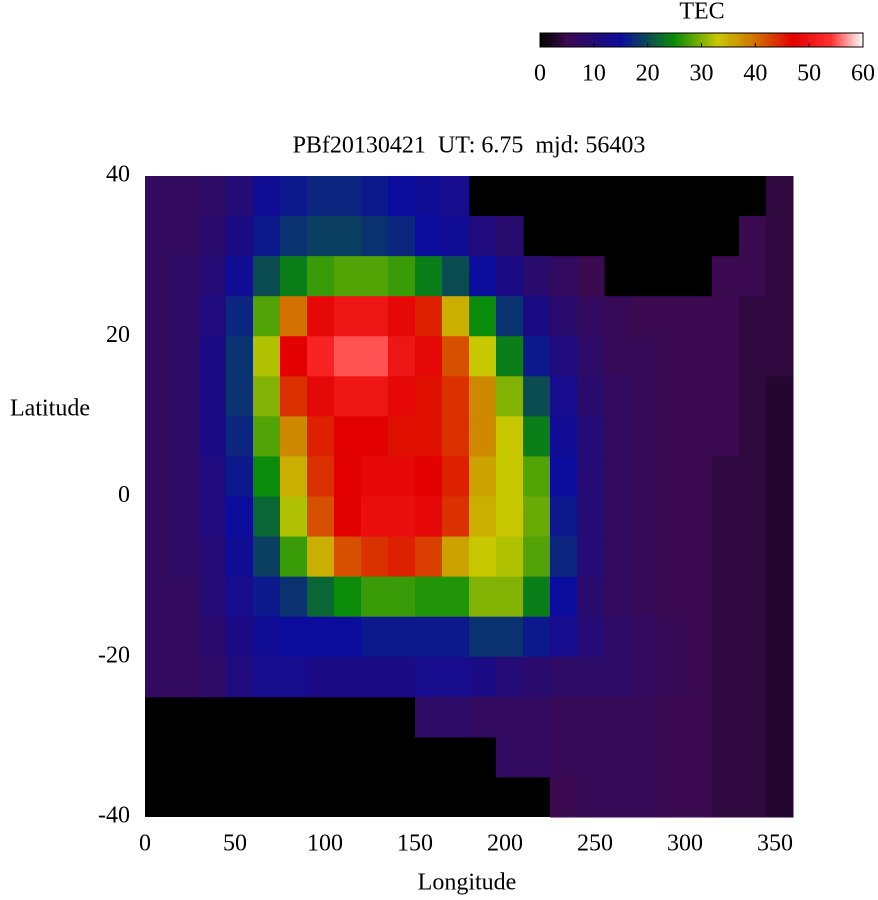 This screenshot has width=878, height=900. Describe the element at coordinates (50, 409) in the screenshot. I see `y-axis-label: Latitude` at that location.